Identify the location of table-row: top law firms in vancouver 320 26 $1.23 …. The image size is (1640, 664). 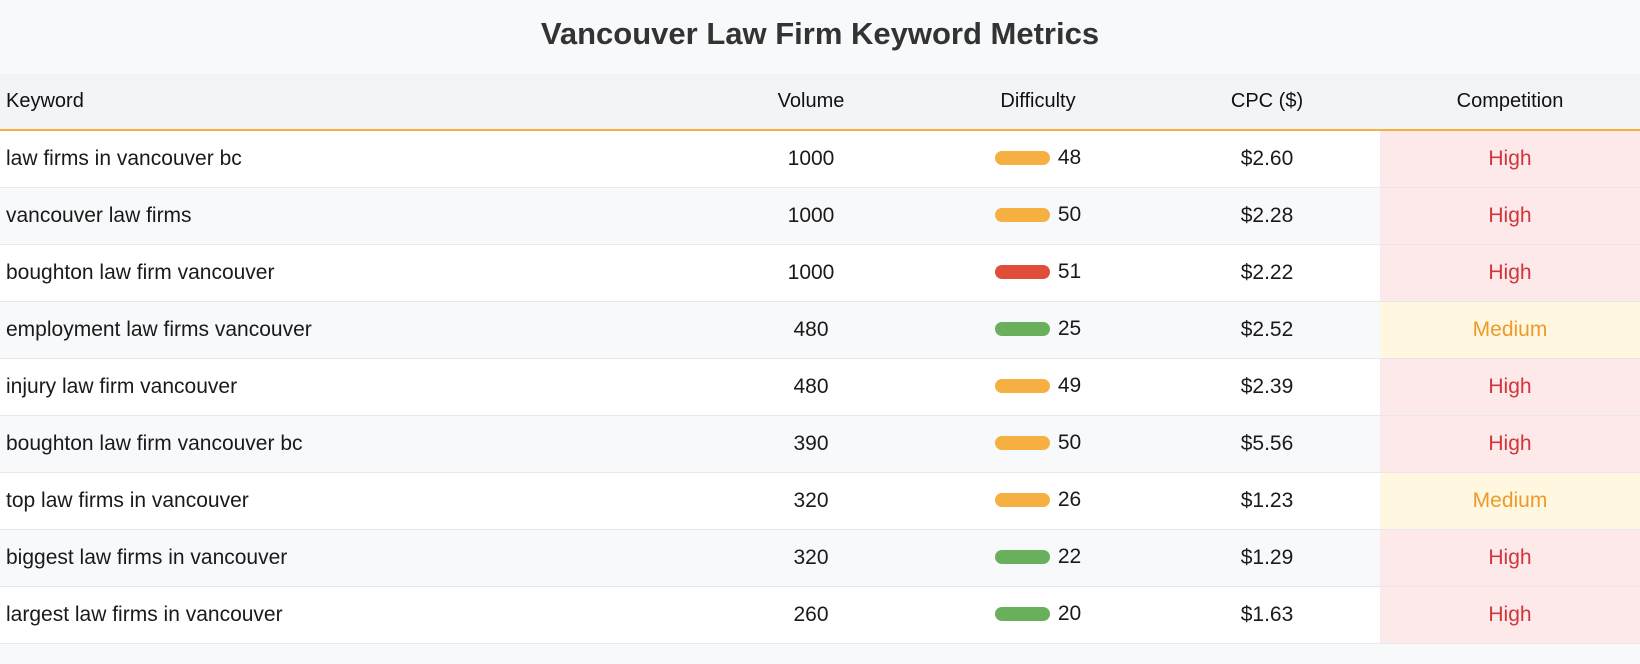
(820, 500).